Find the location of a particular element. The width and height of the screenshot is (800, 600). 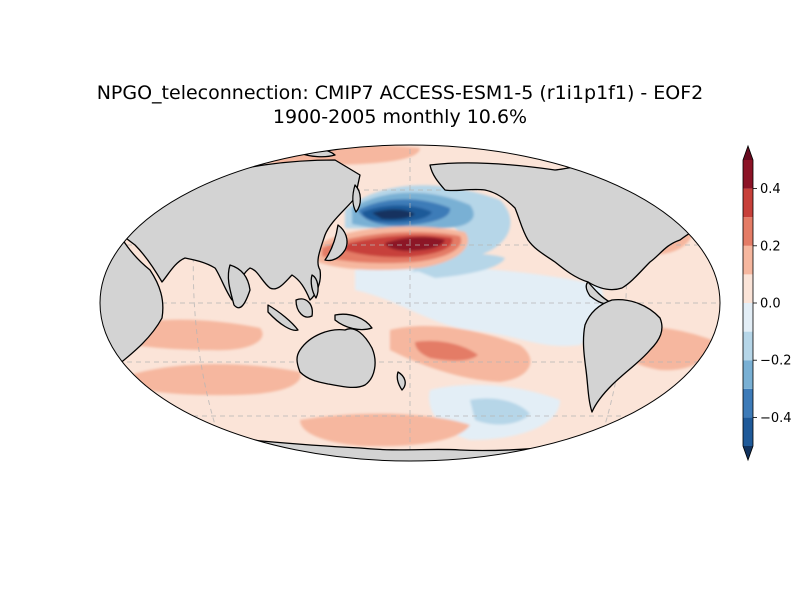

colorbar-tick-label: −0.4 is located at coordinates (776, 418).